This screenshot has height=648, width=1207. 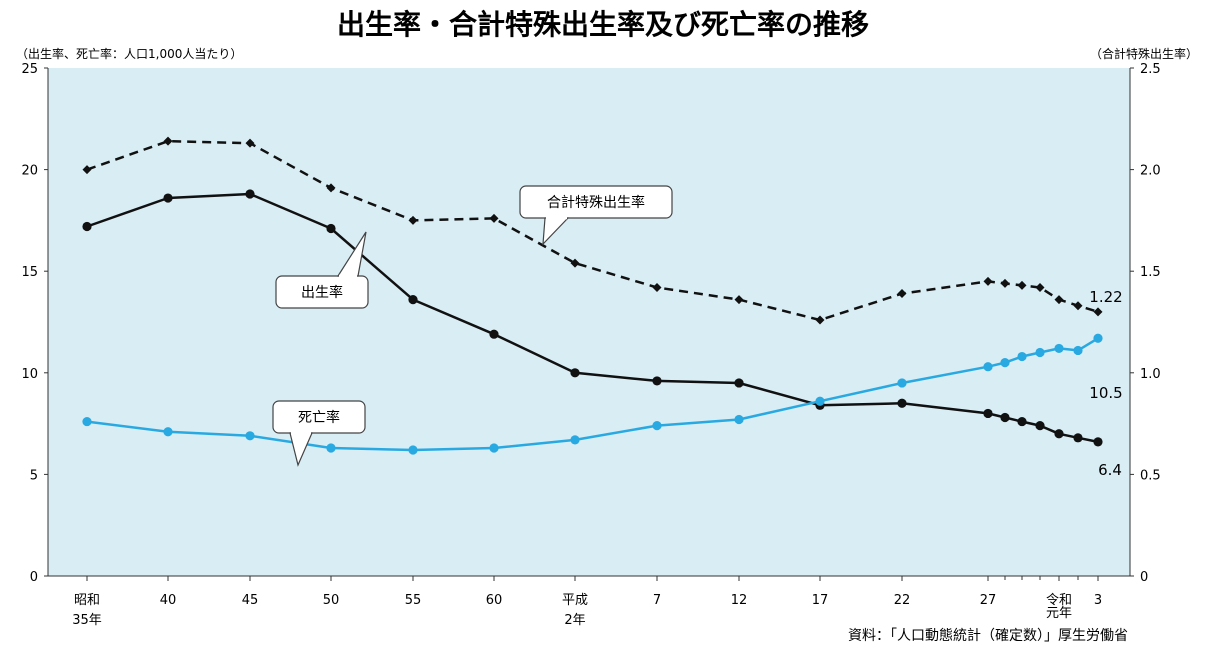 I want to click on callout-label: 出生率, so click(x=322, y=292).